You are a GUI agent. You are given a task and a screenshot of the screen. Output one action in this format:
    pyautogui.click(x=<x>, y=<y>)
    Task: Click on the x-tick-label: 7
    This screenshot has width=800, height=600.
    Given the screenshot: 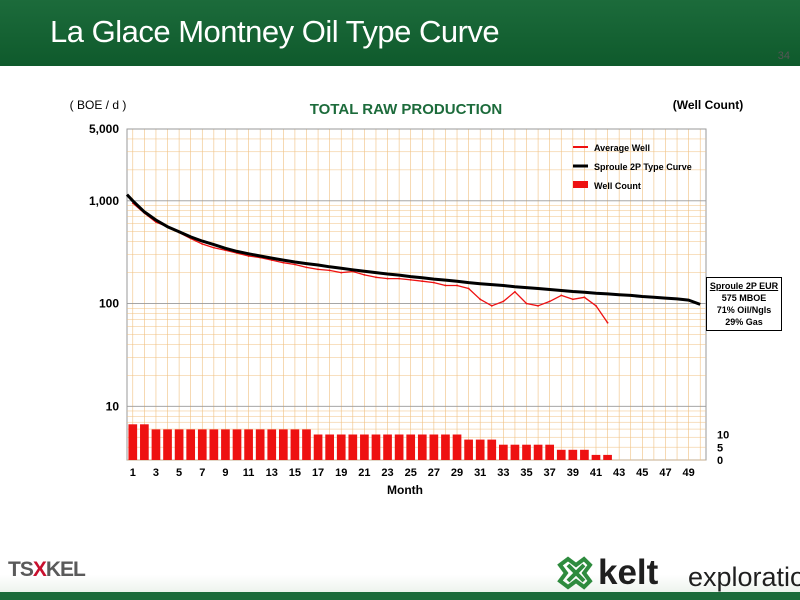 What is the action you would take?
    pyautogui.click(x=202, y=473)
    